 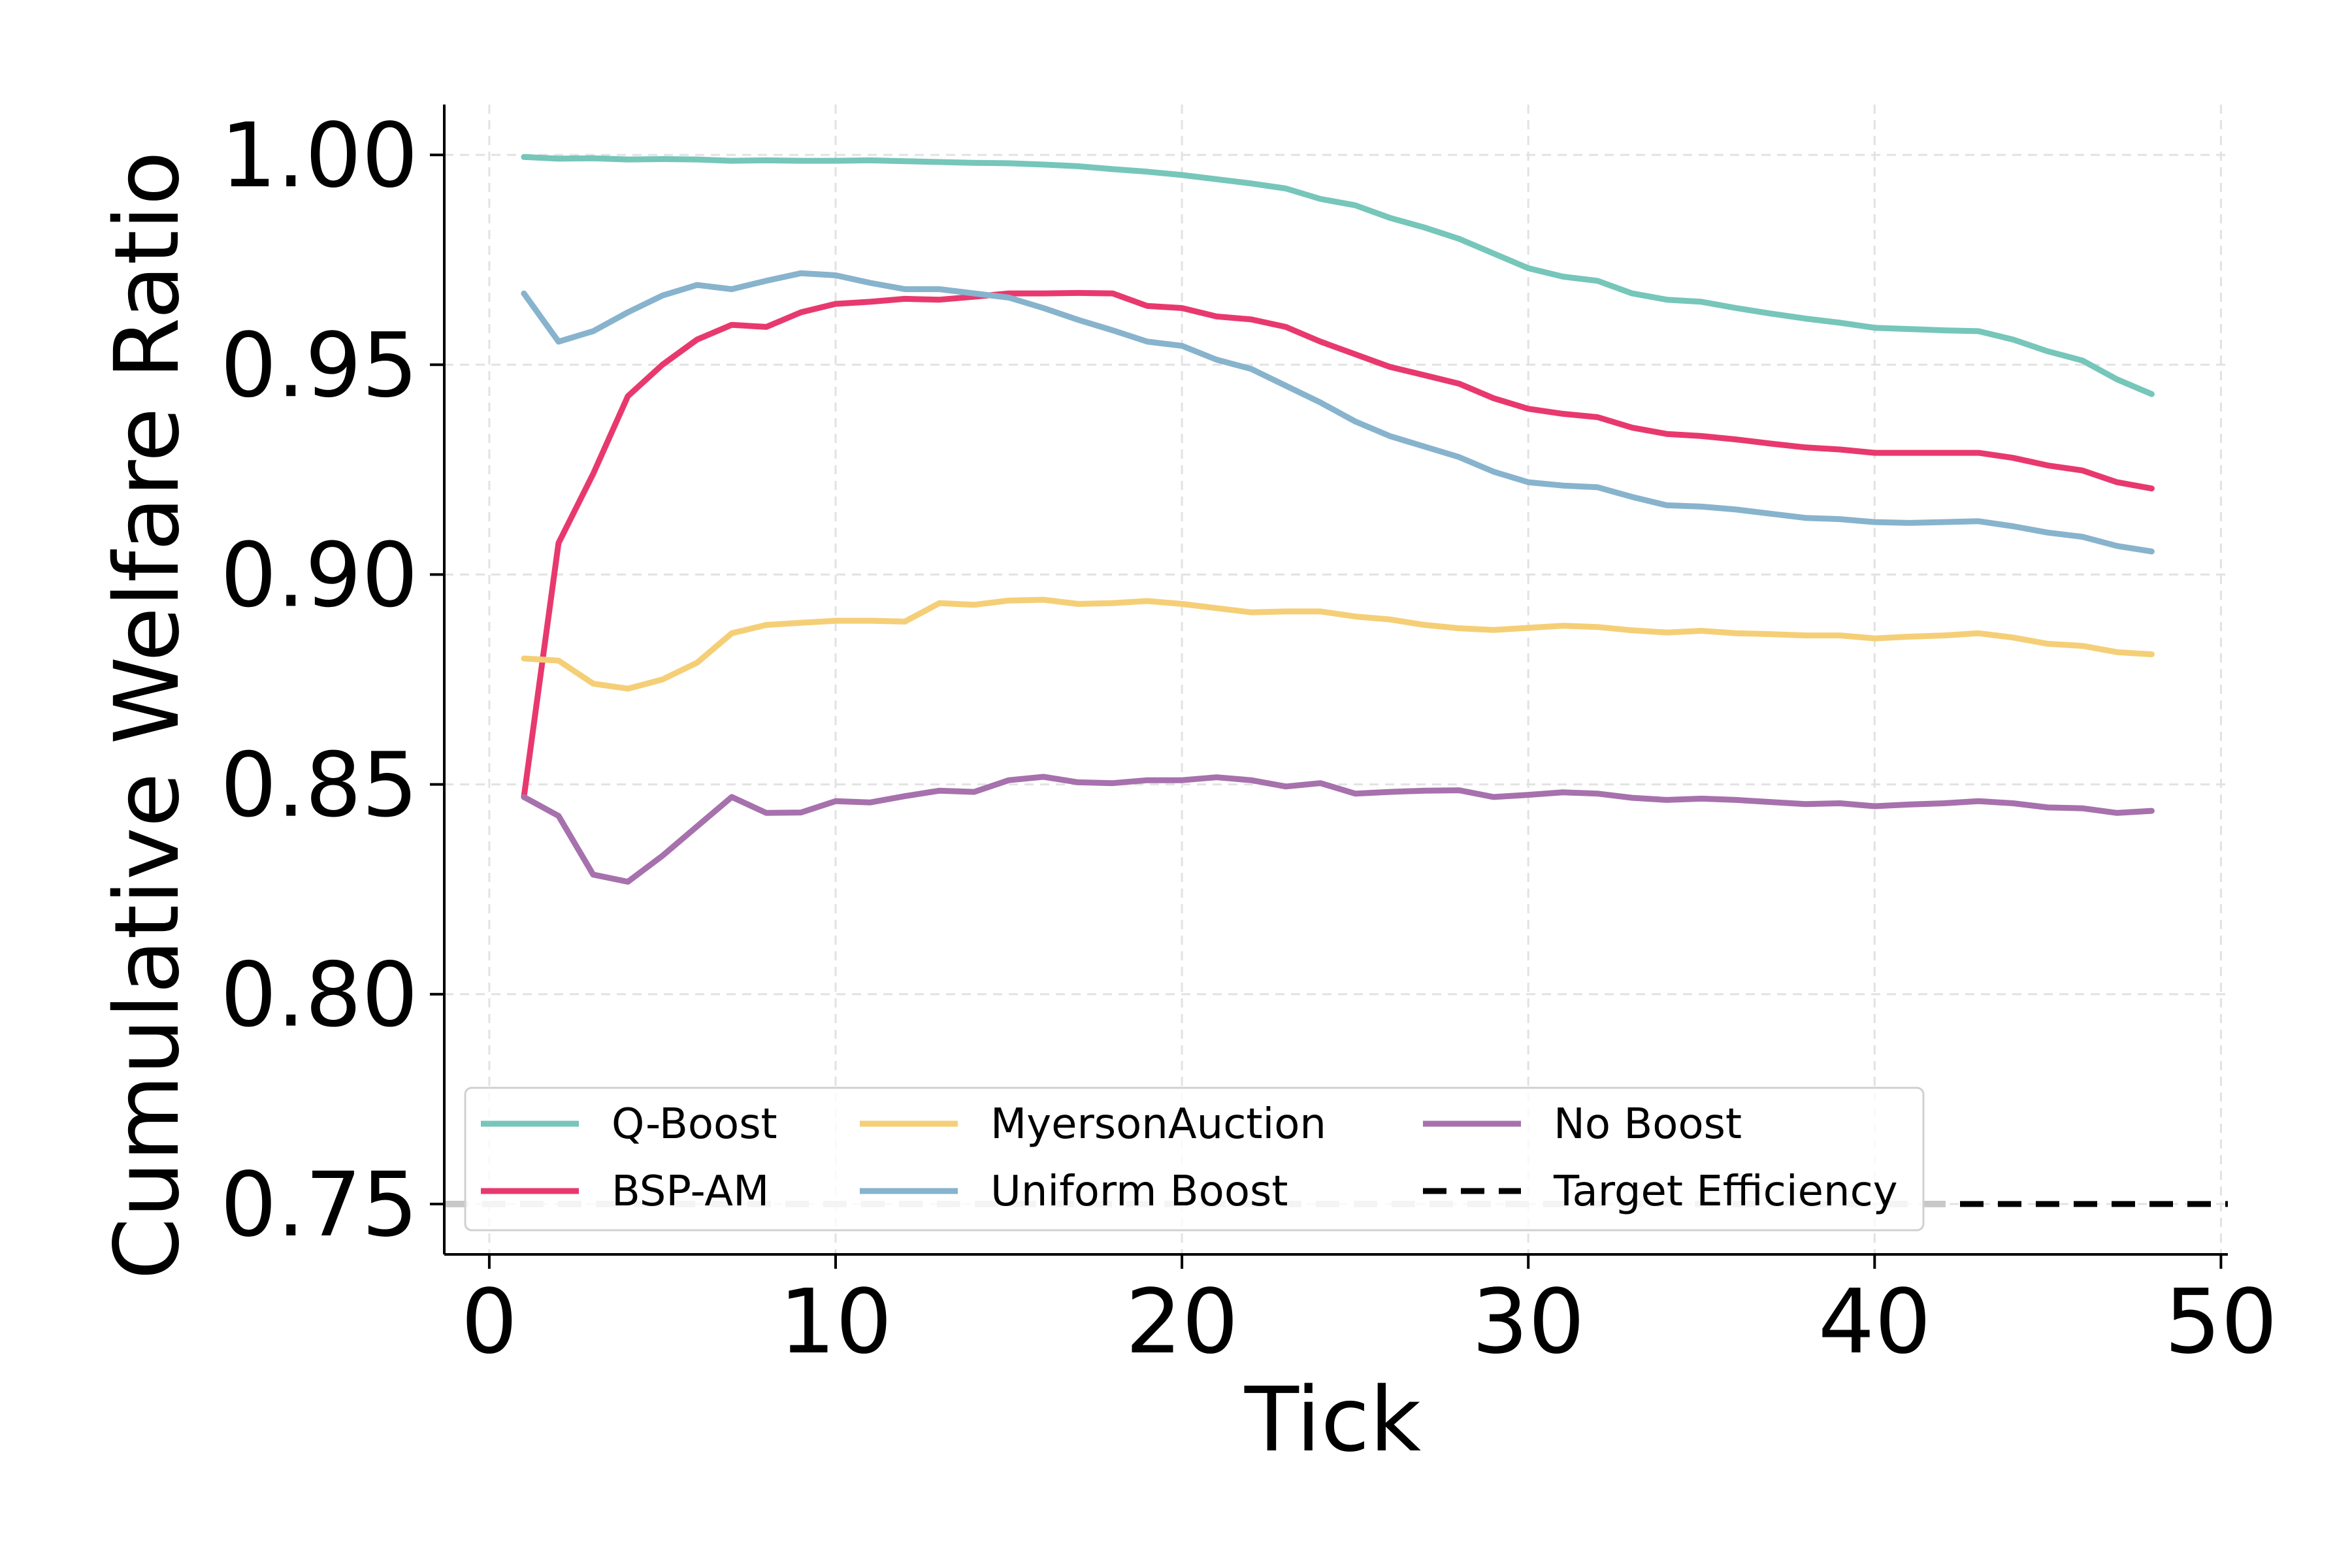 What do you see at coordinates (319, 365) in the screenshot?
I see `y-tick-label: 0.95` at bounding box center [319, 365].